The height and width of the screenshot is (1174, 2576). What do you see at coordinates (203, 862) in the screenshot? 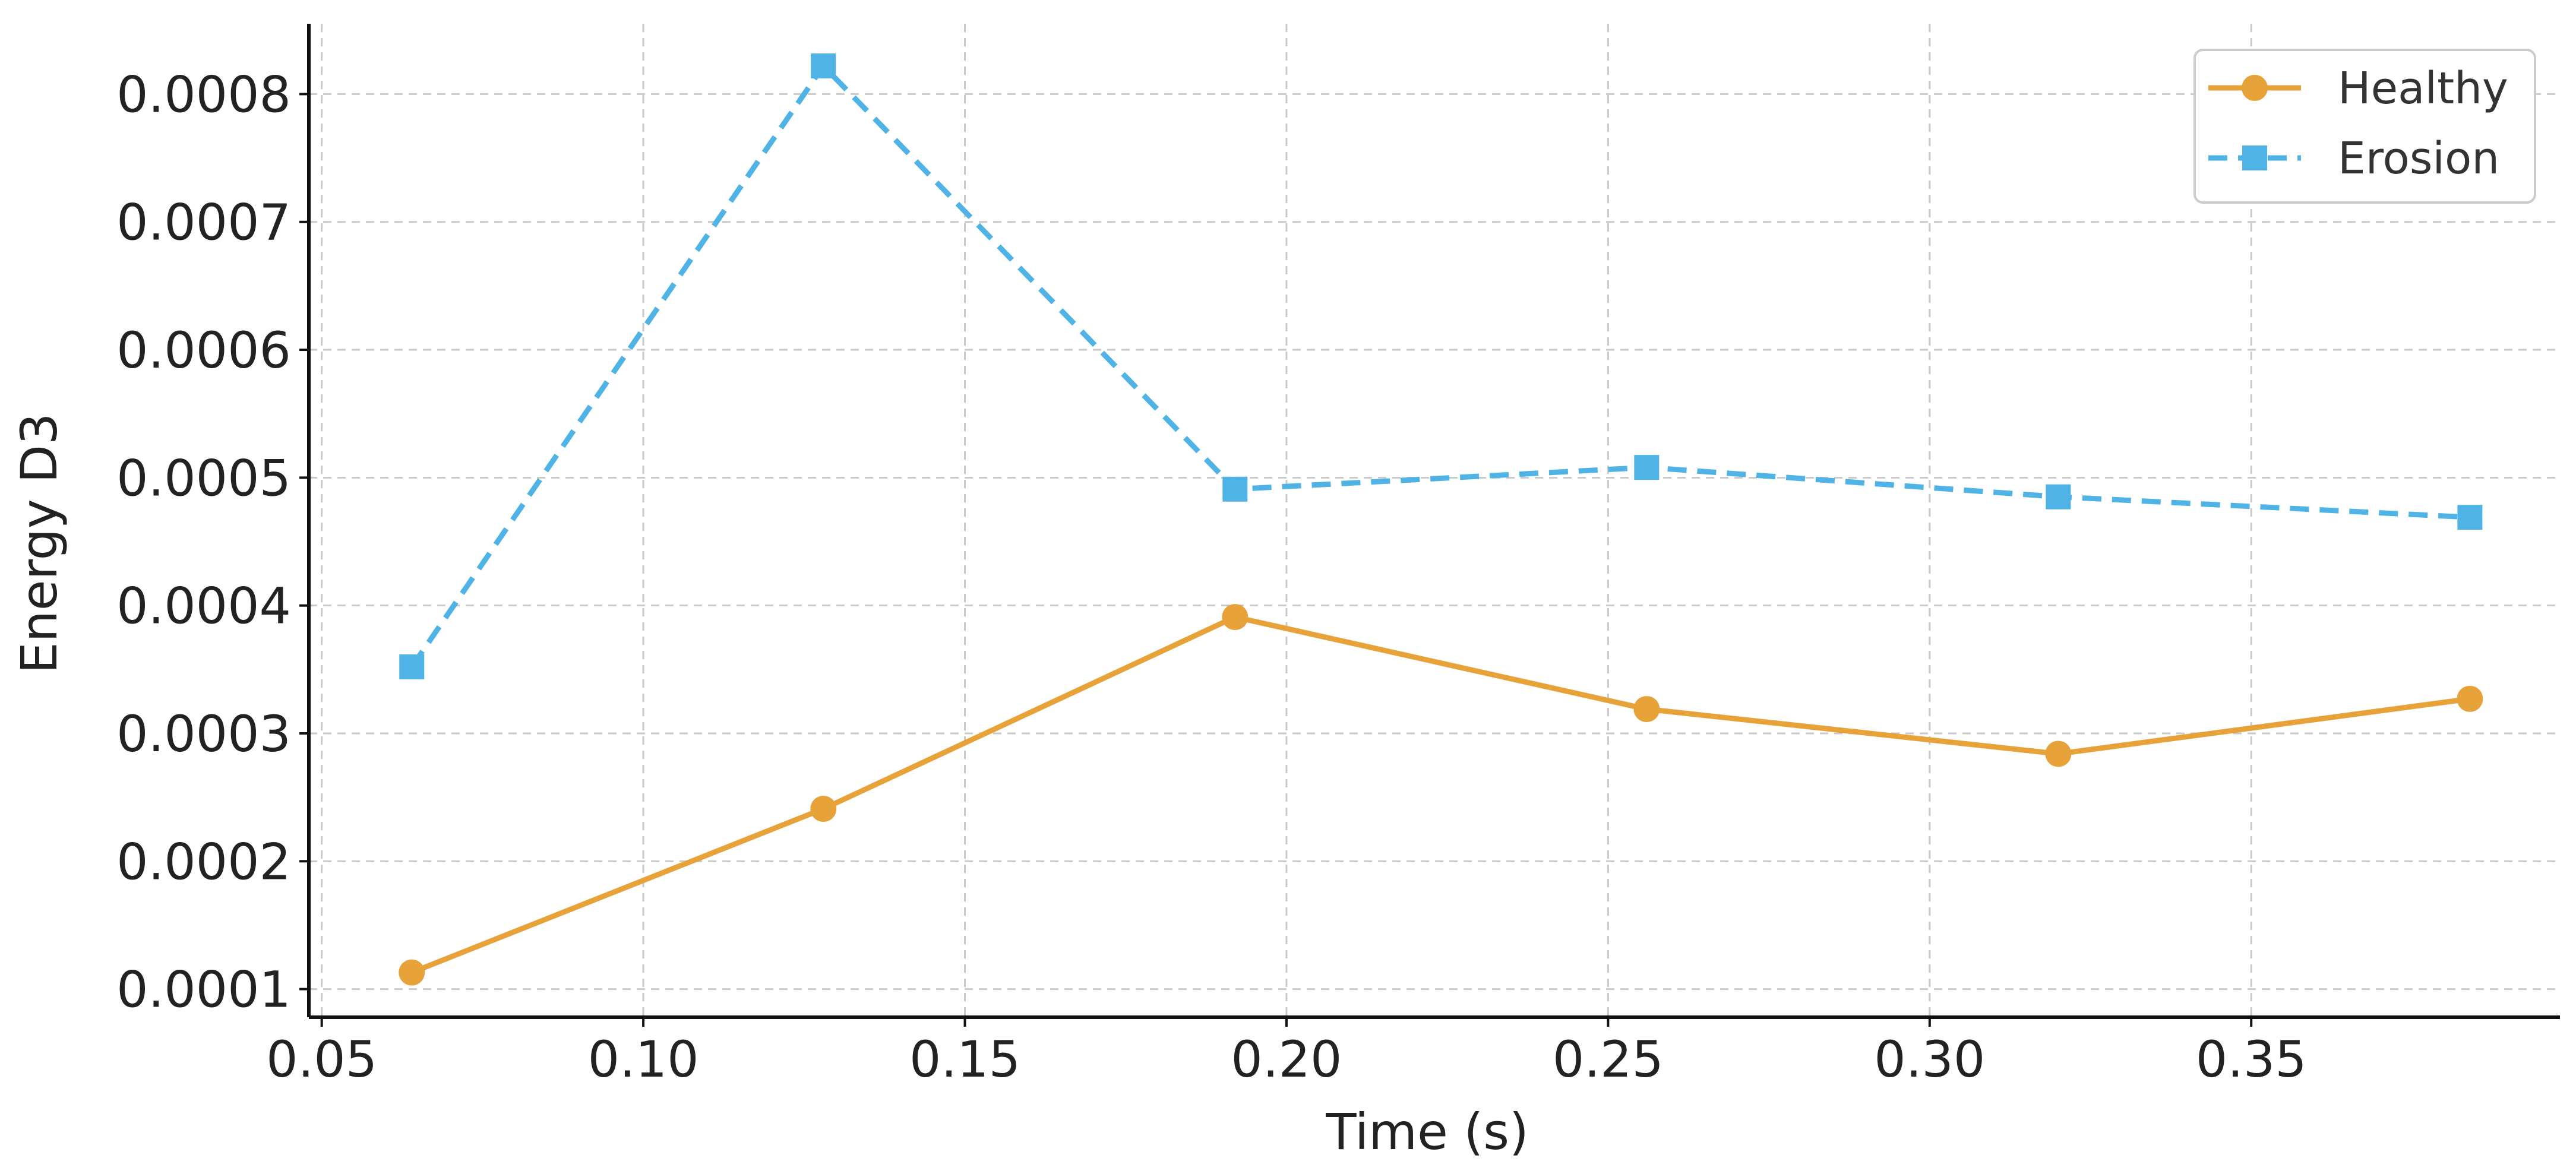
I see `y-tick-label: 0.0002` at bounding box center [203, 862].